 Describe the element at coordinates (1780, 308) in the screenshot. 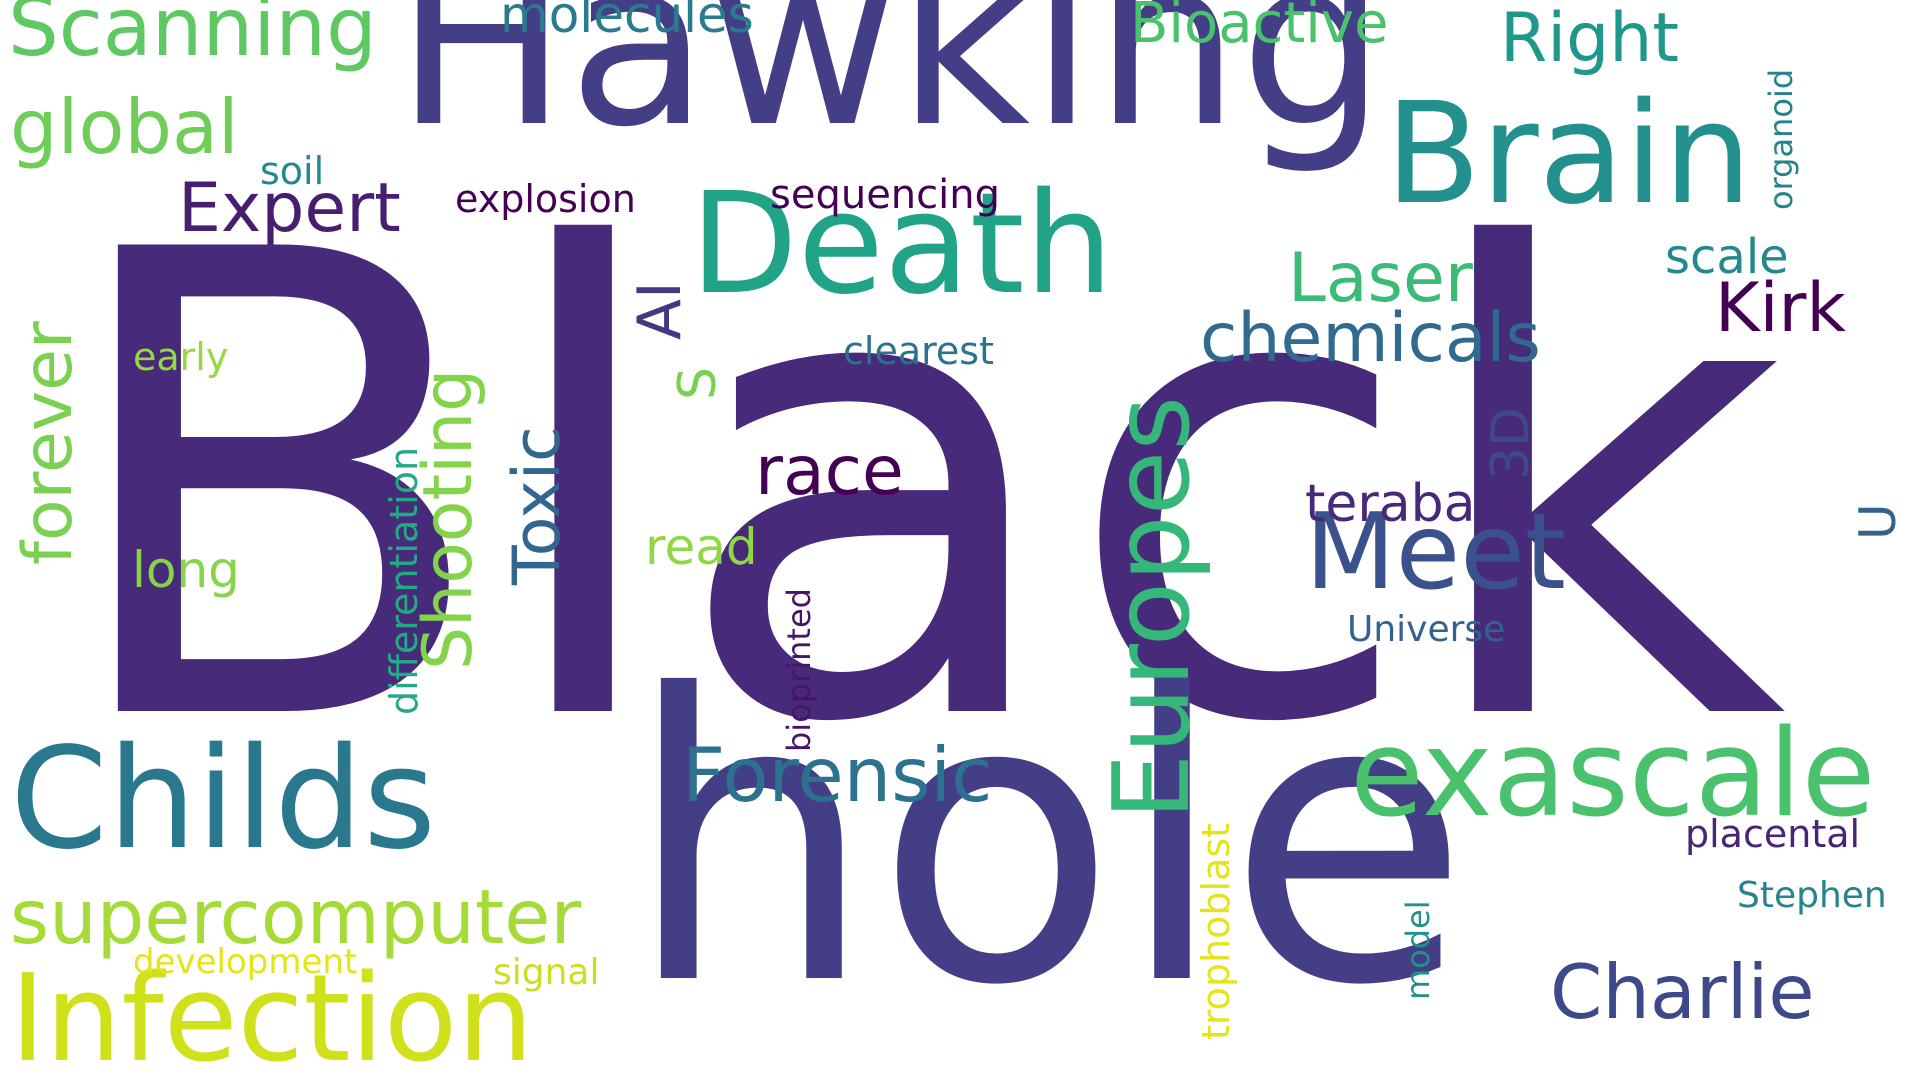

I see `word-kirk: Kirk` at that location.